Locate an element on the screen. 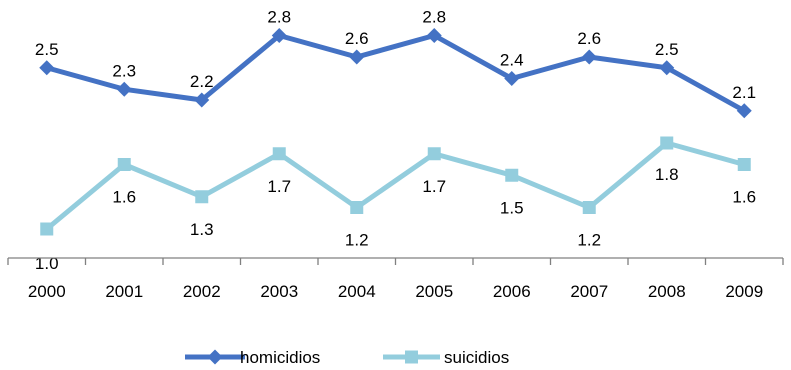 This screenshot has height=370, width=791. legend-item-homicidios: homicidios is located at coordinates (252, 357).